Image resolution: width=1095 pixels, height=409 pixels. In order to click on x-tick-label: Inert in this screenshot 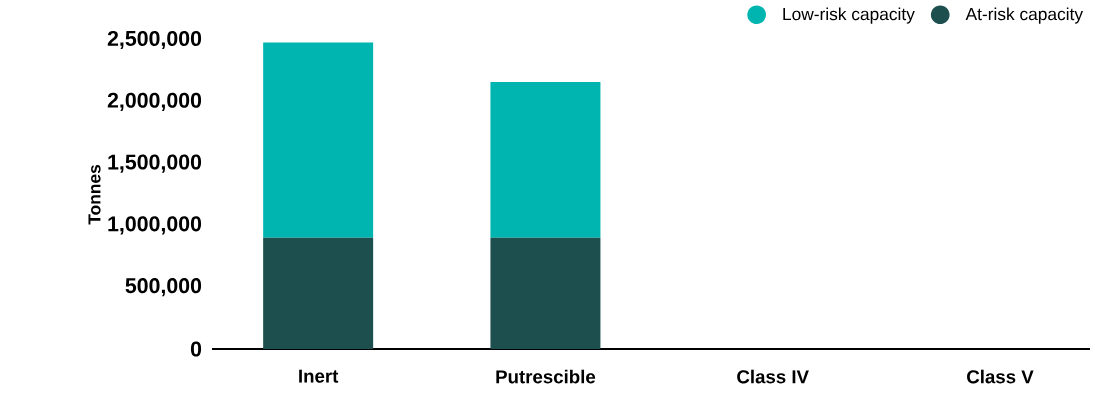, I will do `click(319, 376)`.